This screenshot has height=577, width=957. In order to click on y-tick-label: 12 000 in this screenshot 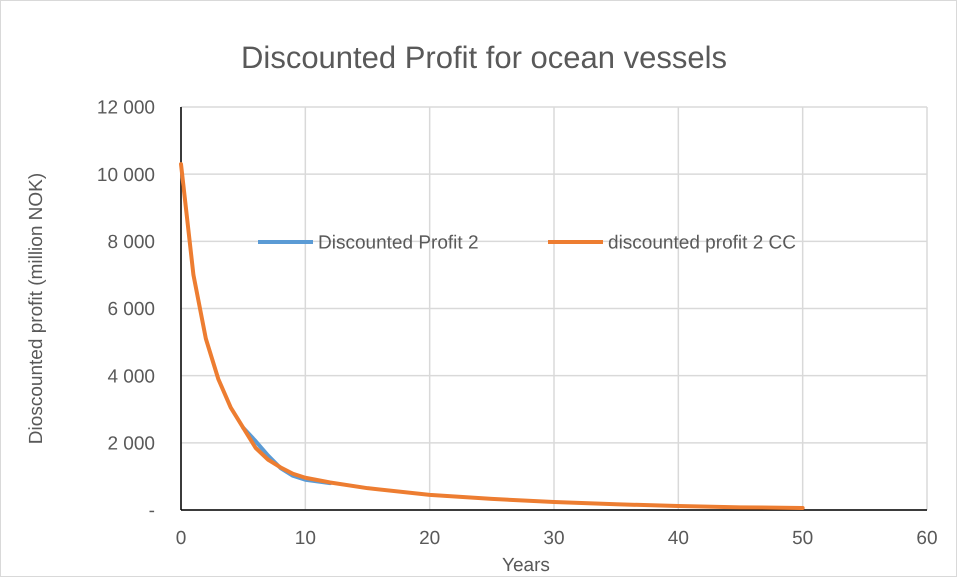, I will do `click(125, 108)`.